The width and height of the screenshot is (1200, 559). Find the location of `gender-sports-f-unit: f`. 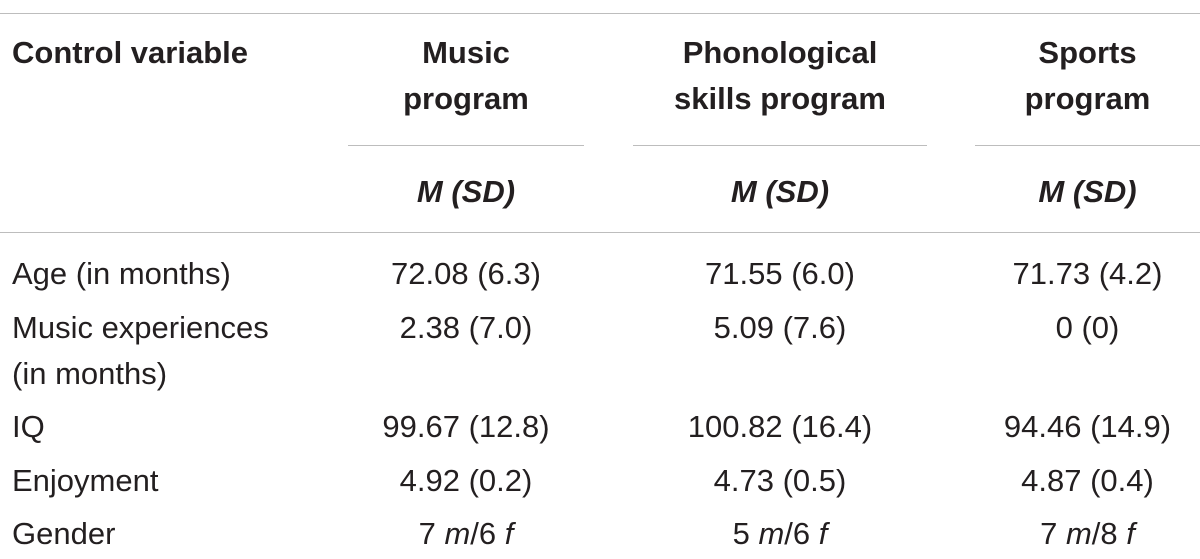

gender-sports-f-unit: f is located at coordinates (1130, 533).